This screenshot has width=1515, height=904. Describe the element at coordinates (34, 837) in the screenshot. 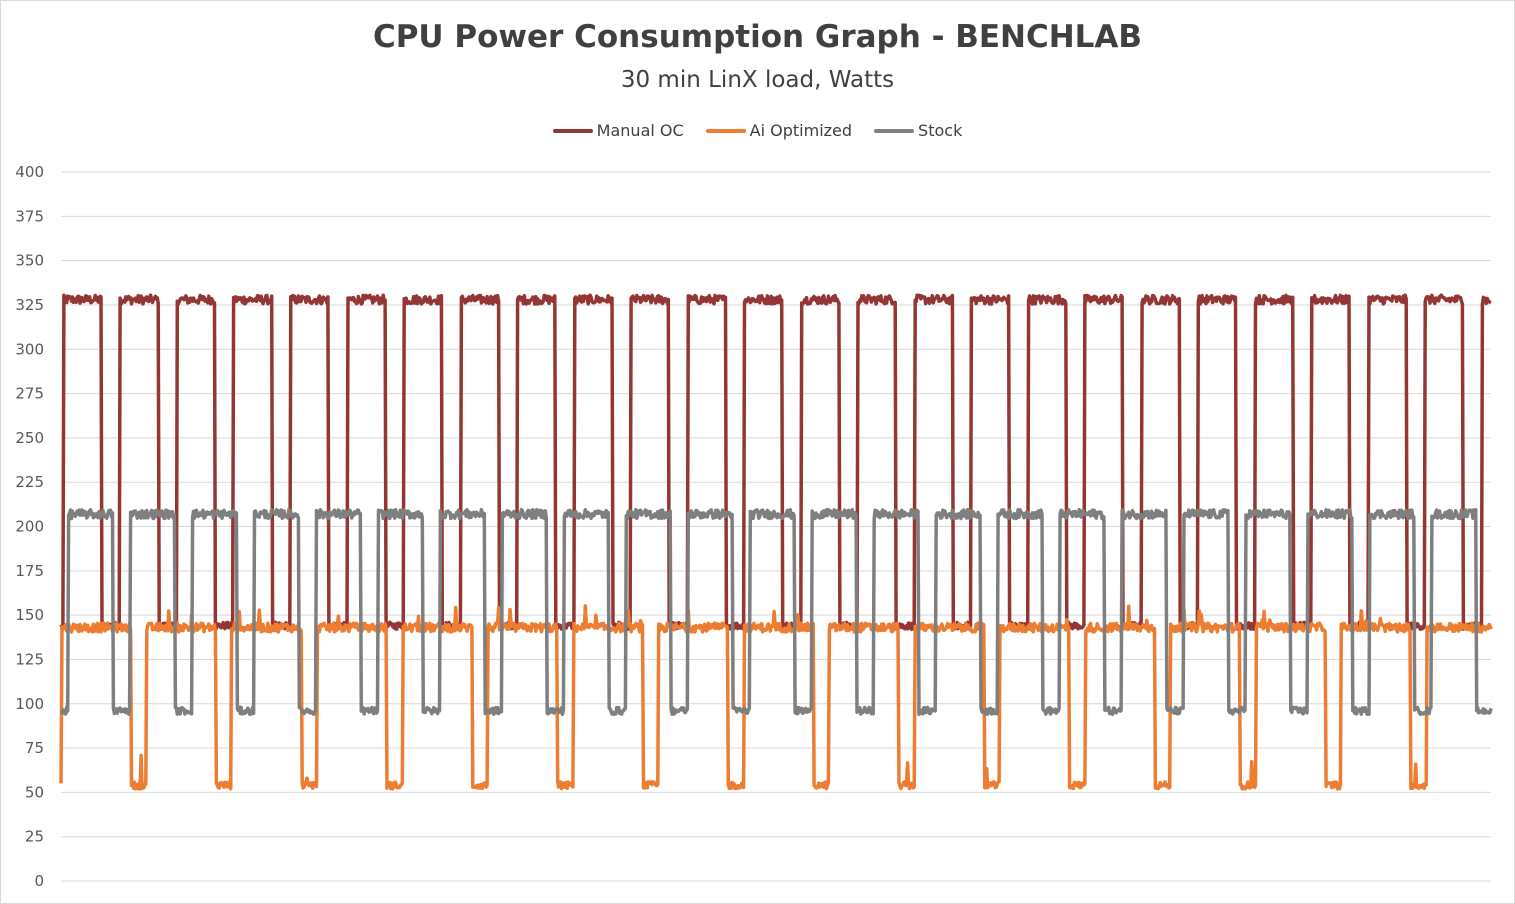

I see `y-tick-label: 25` at that location.